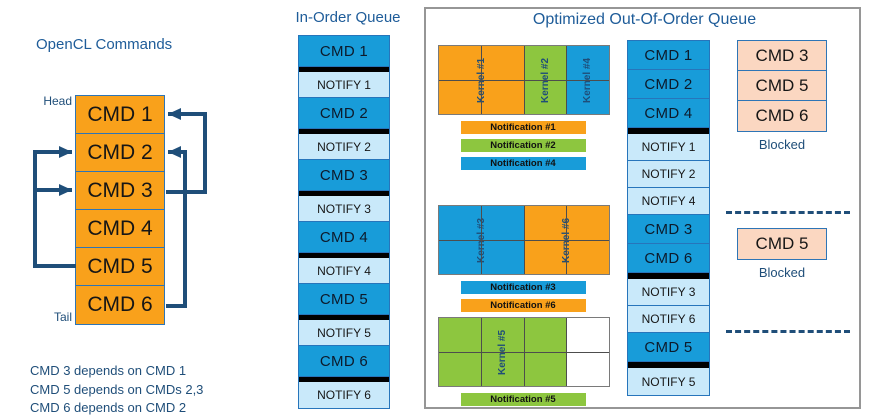 This screenshot has width=870, height=418. Describe the element at coordinates (782, 116) in the screenshot. I see `blocked-command-box: CMD 6` at that location.